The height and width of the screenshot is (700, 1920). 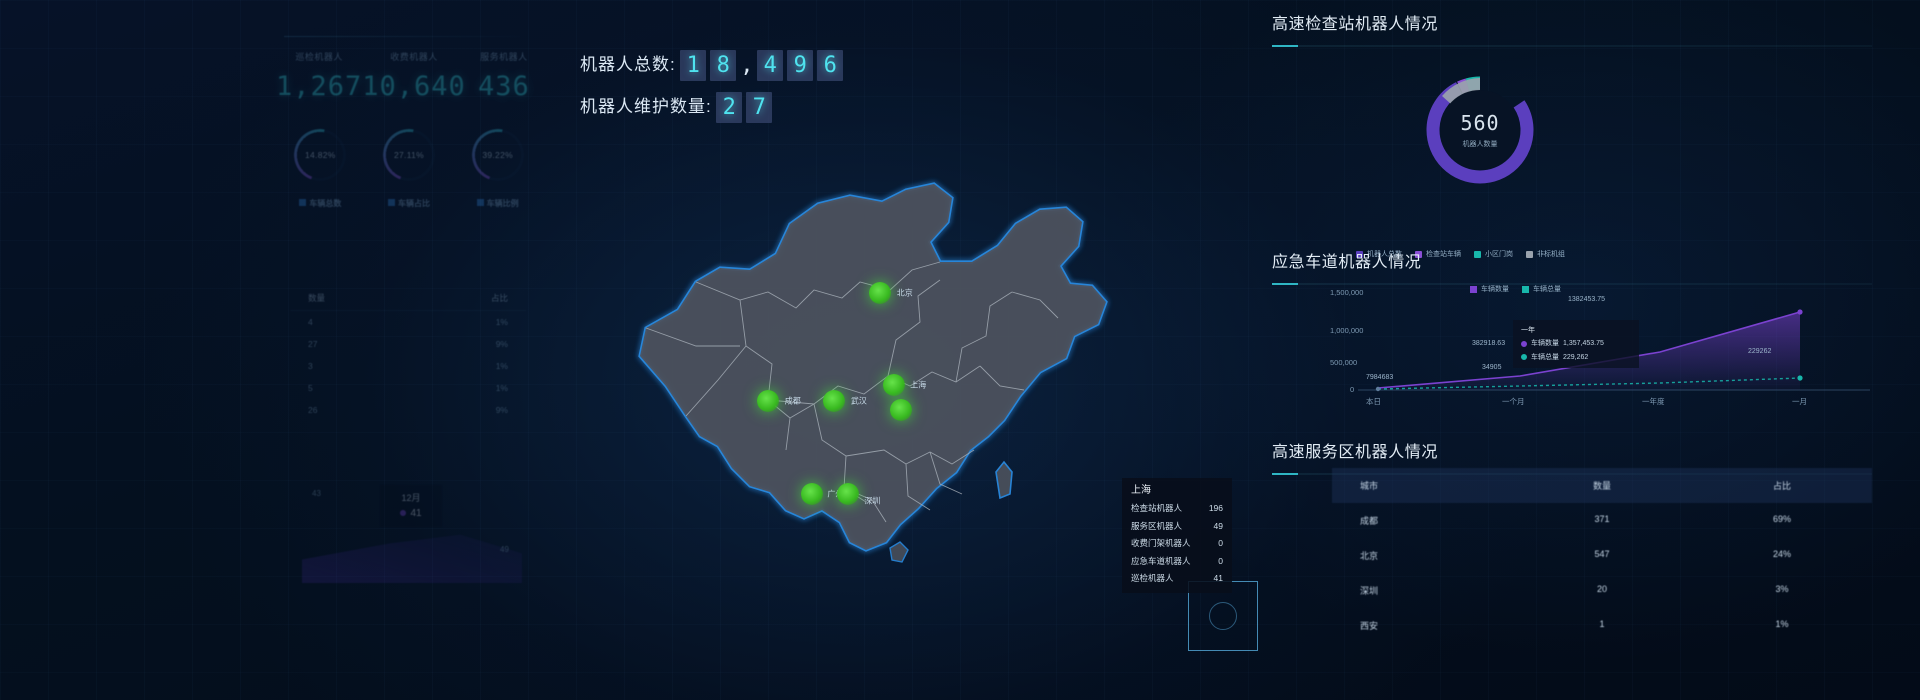 What do you see at coordinates (408, 322) in the screenshot?
I see `left-table-row: 4 1%` at bounding box center [408, 322].